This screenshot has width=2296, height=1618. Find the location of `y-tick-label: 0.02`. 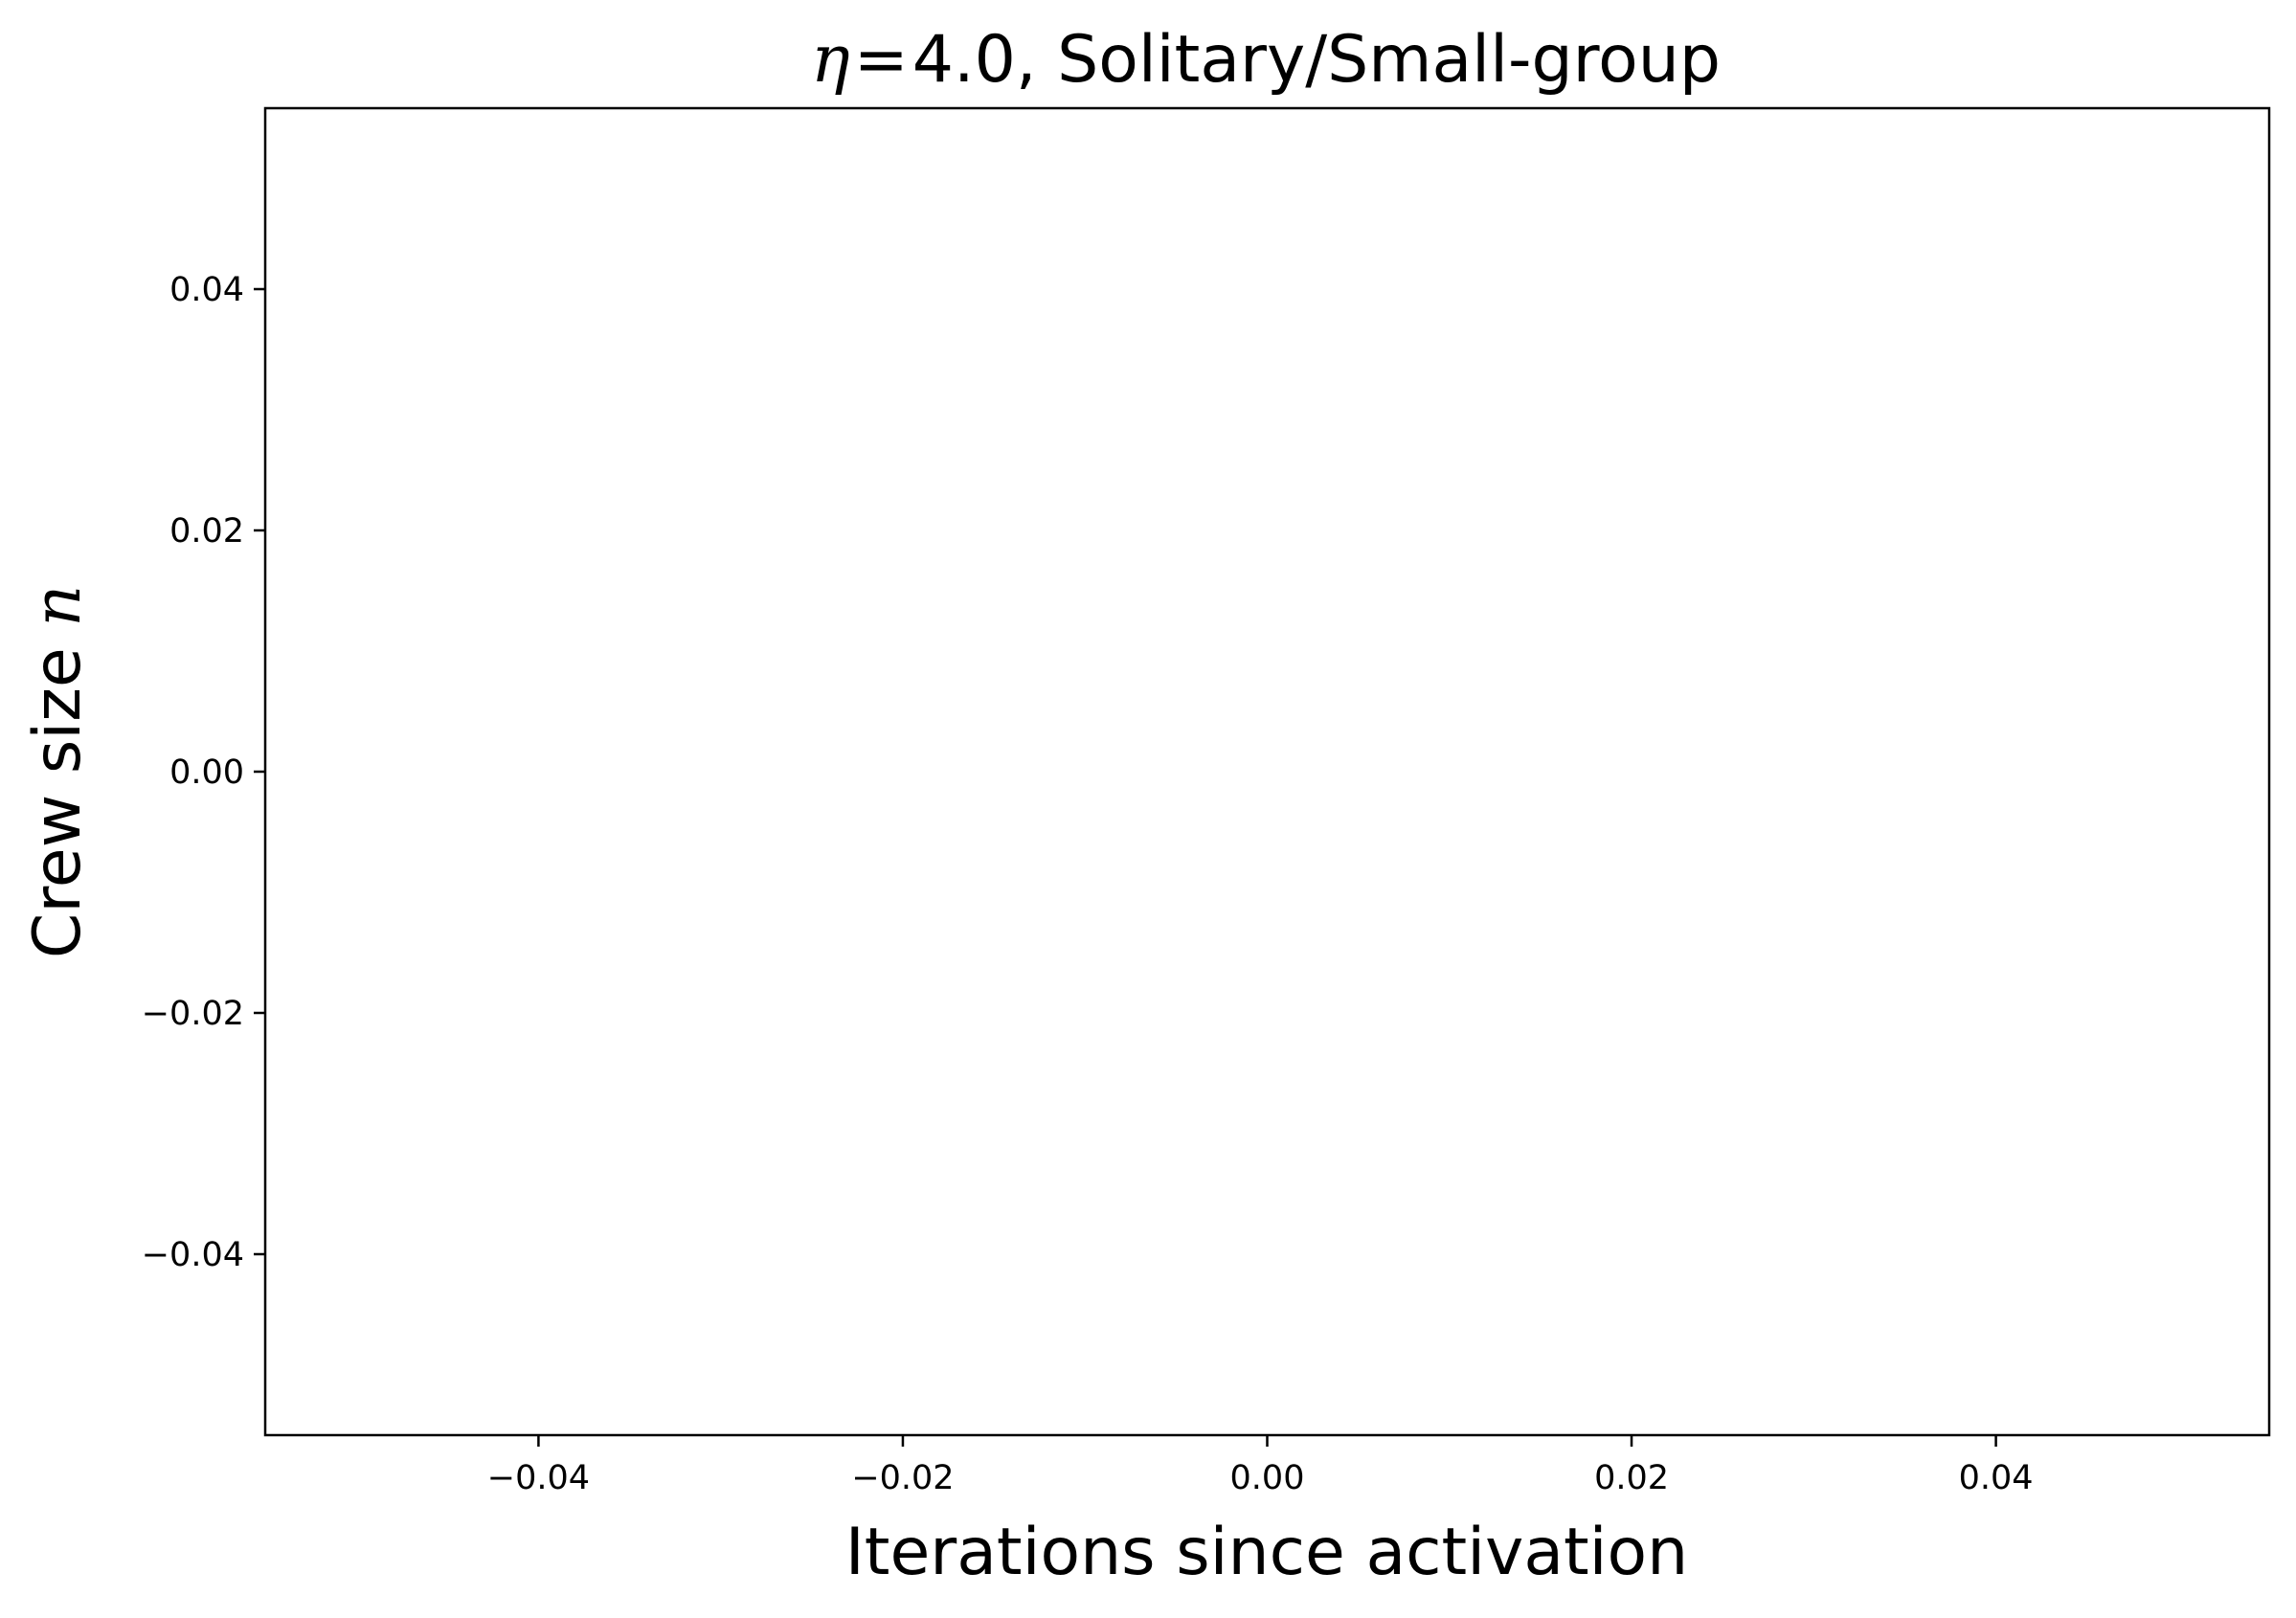

y-tick-label: 0.02 is located at coordinates (206, 531).